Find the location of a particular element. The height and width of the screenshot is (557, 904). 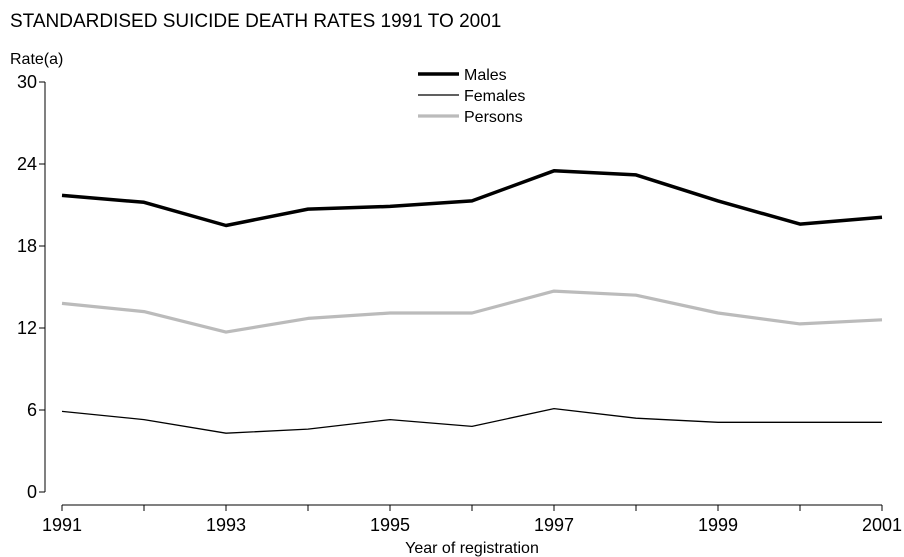

y-axis-ticks: 0 6 12 18 24 30 is located at coordinates (31, 287).